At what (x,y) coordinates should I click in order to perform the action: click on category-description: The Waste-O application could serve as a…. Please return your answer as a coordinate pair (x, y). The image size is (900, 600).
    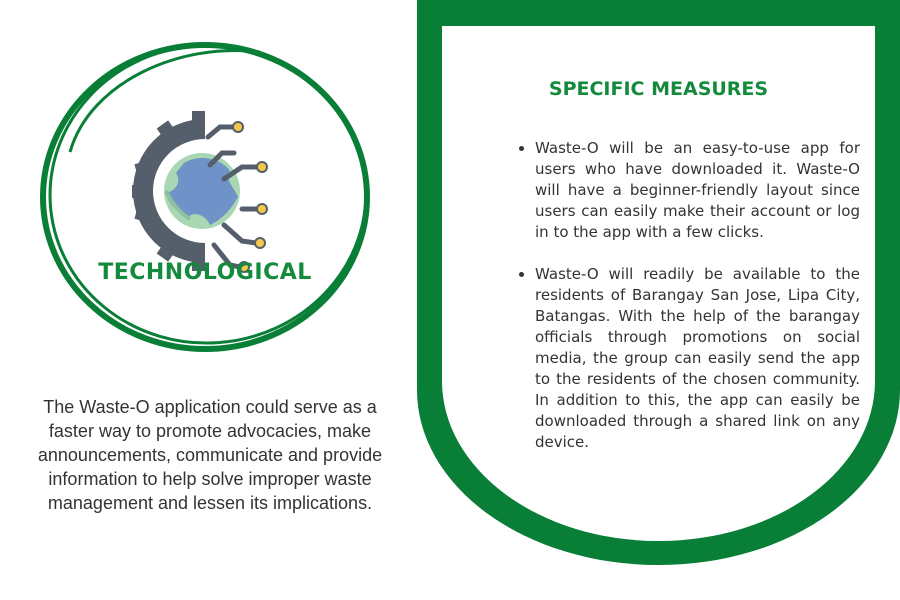
    Looking at the image, I should click on (210, 455).